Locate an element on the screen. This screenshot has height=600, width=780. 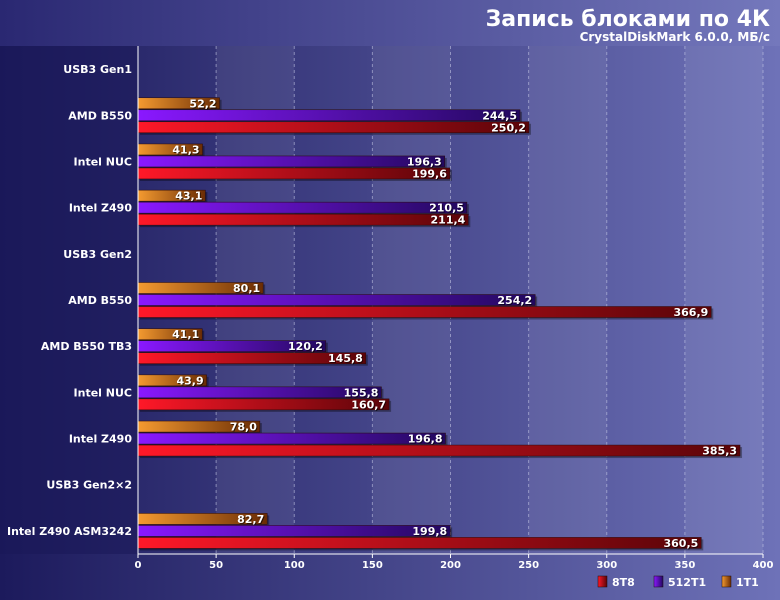
bar-value-shadow: 52,2 is located at coordinates (203, 104).